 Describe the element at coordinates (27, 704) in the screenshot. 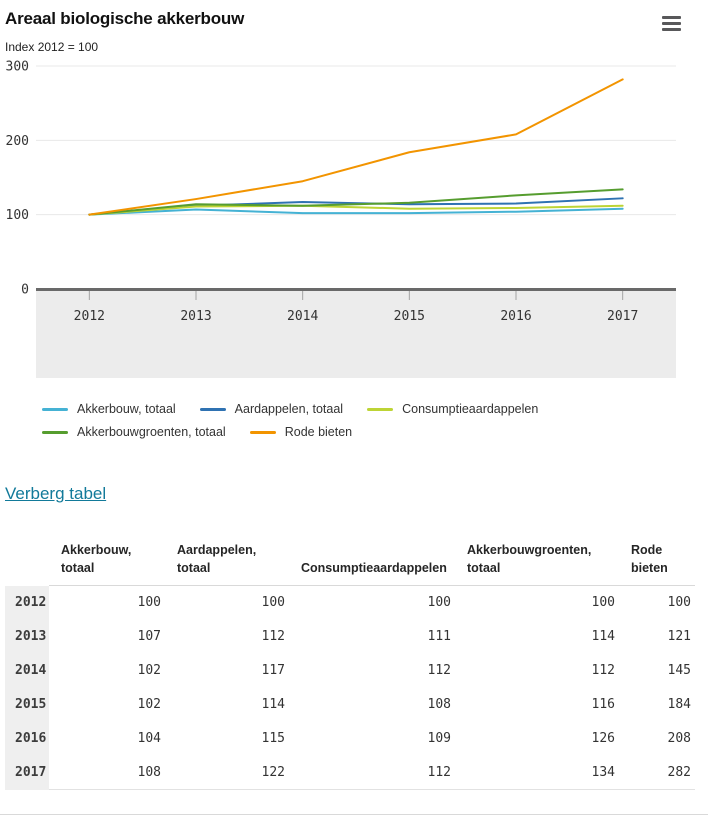

I see `table-year-cell: 2015` at that location.